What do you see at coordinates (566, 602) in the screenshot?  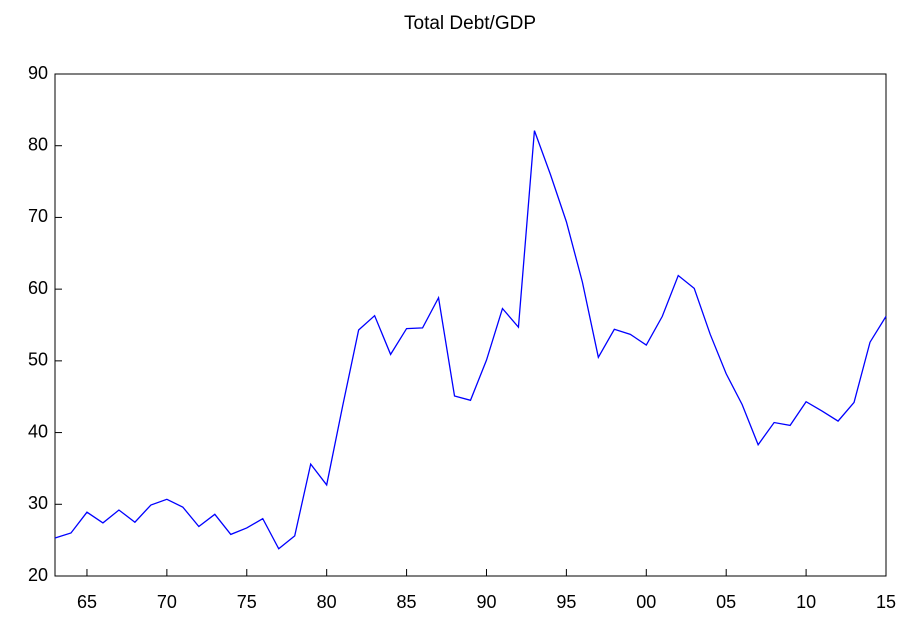 I see `x-tick-label: 95` at bounding box center [566, 602].